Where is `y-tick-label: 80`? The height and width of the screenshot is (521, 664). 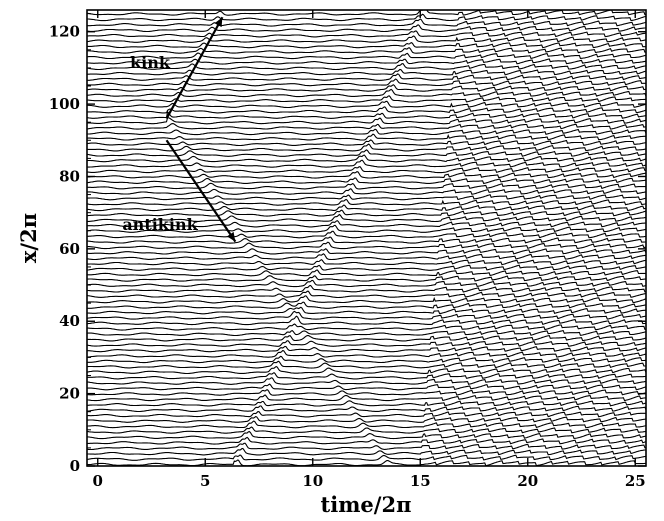 y-tick-label: 80 is located at coordinates (69, 176).